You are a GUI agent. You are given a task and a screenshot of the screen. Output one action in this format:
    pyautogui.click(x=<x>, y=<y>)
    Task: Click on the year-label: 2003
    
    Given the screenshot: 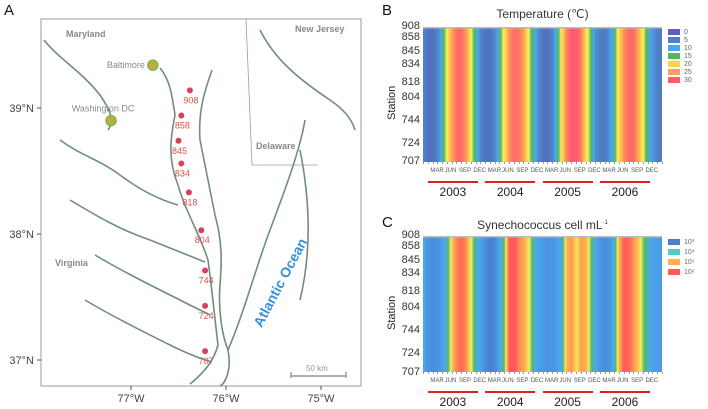 What is the action you would take?
    pyautogui.click(x=453, y=192)
    